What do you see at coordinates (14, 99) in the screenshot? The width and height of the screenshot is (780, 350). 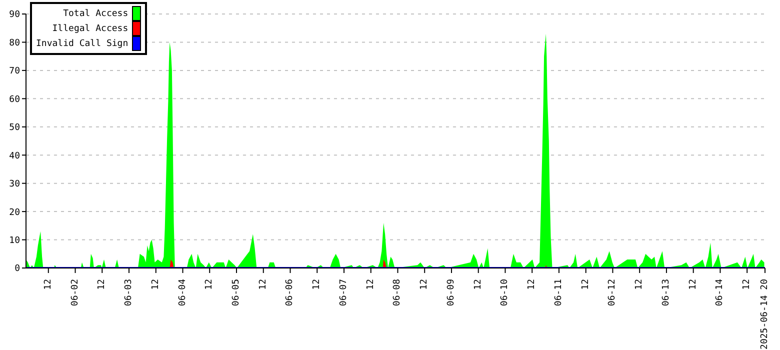 I see `y-tick-label: 60` at bounding box center [14, 99].